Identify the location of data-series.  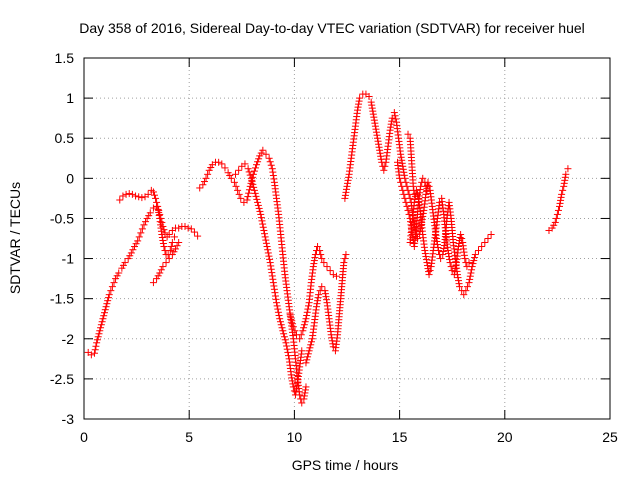
(143, 280).